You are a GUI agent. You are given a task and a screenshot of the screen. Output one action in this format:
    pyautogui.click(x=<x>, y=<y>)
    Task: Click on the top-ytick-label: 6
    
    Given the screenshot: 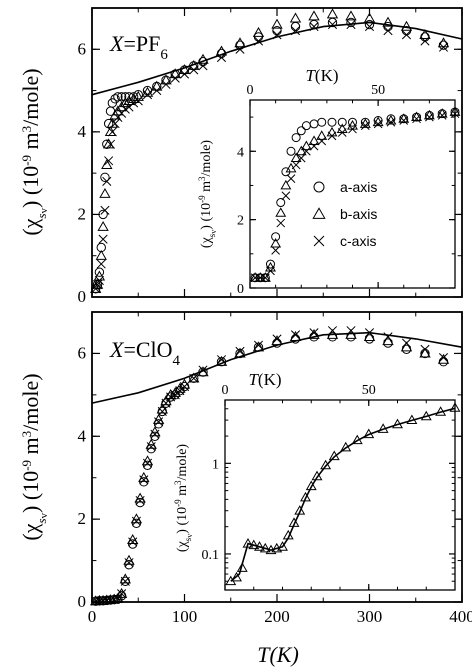 What is the action you would take?
    pyautogui.click(x=82, y=48)
    